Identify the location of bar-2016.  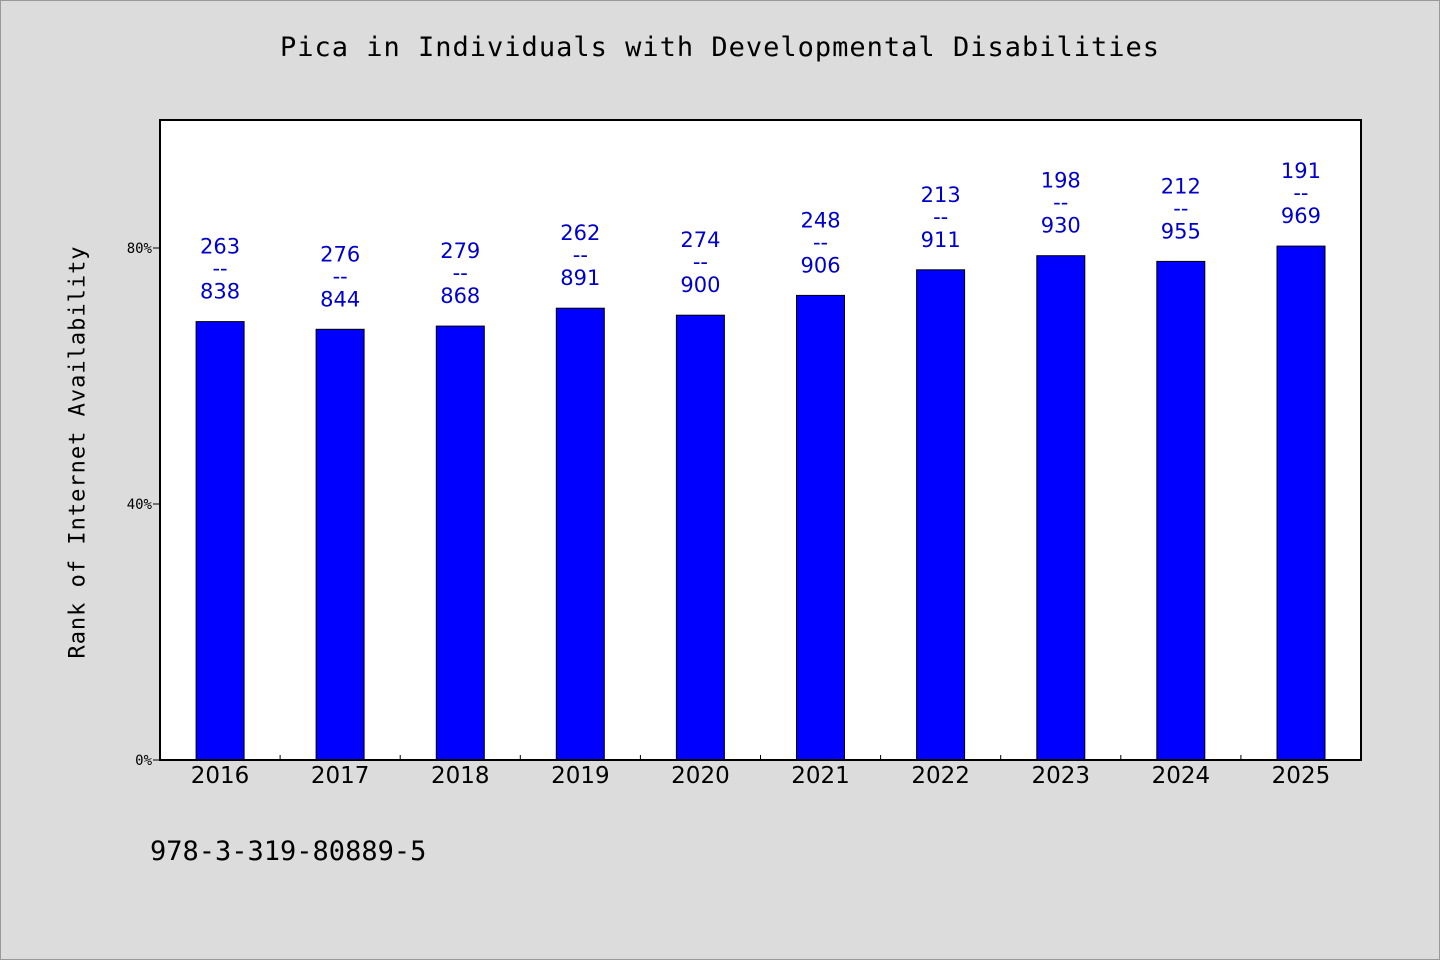
(220, 541).